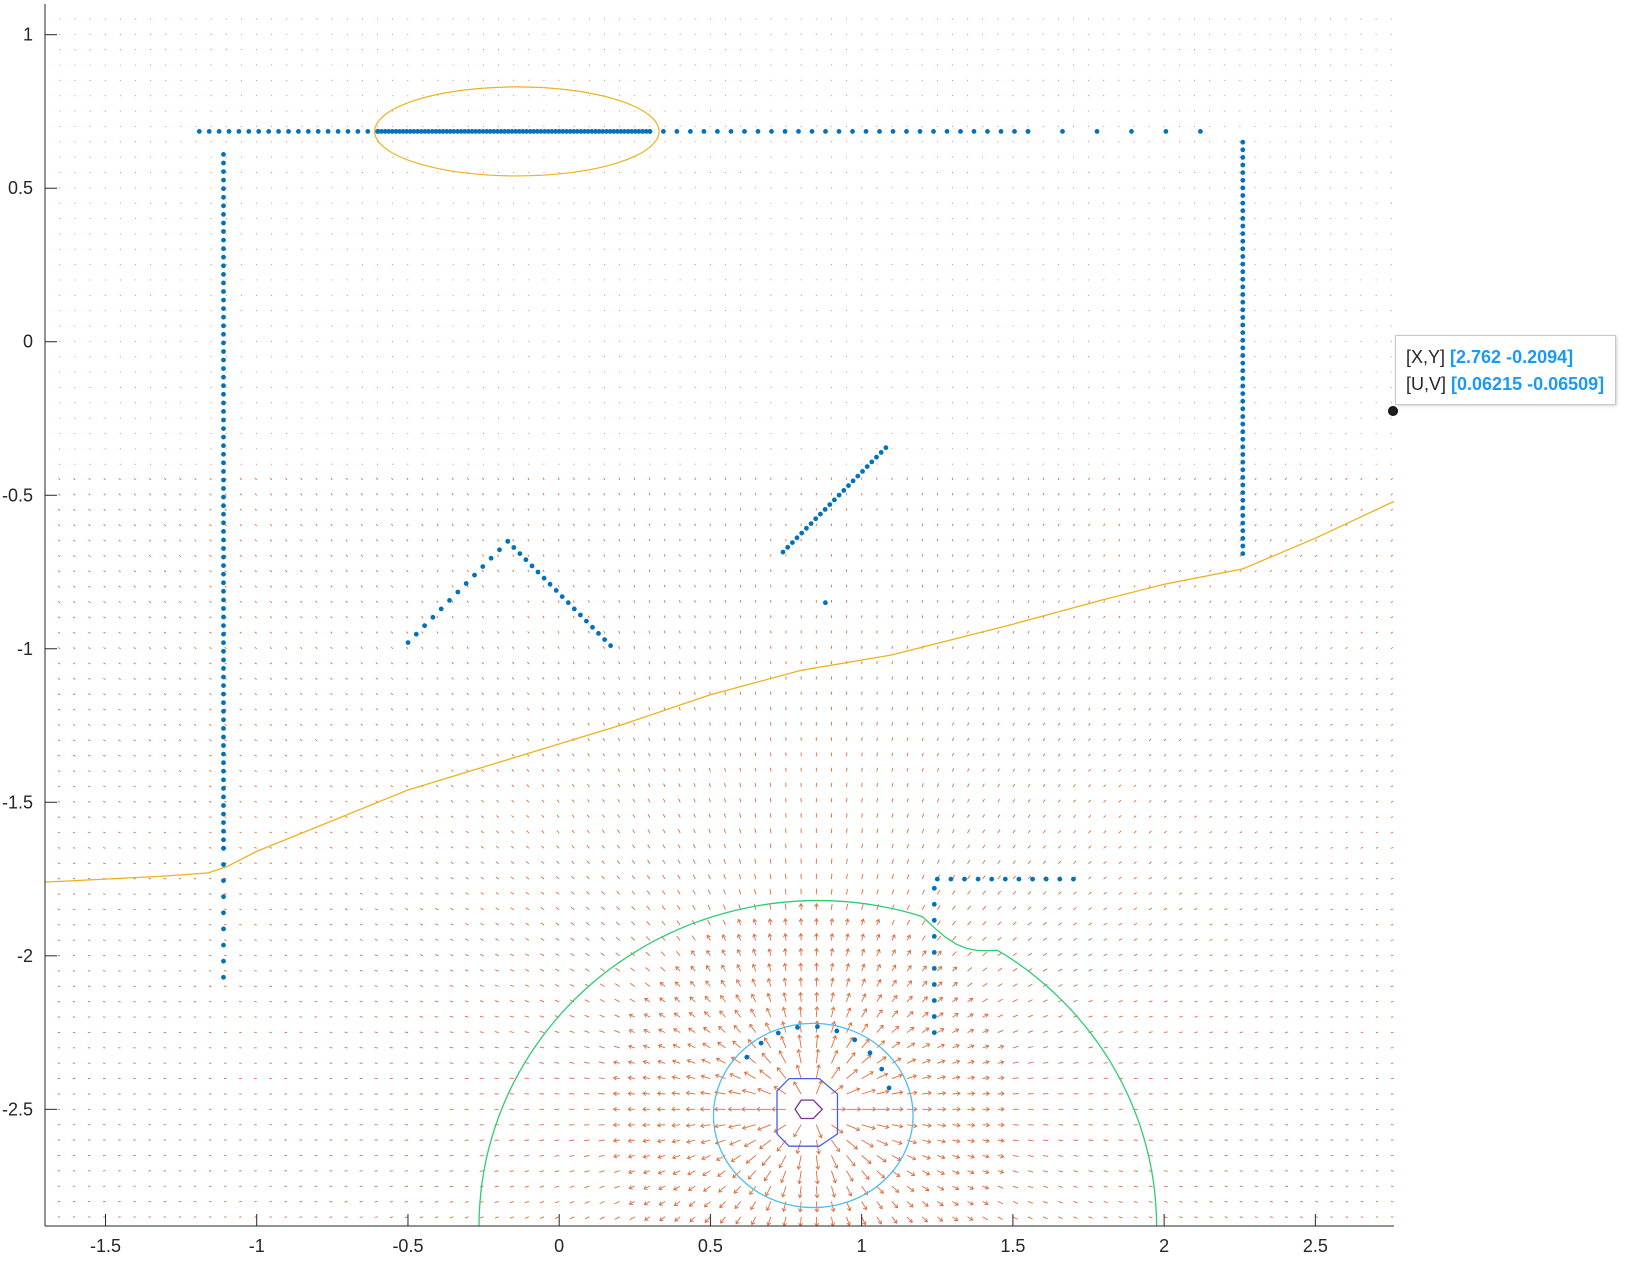 Image resolution: width=1650 pixels, height=1261 pixels. Describe the element at coordinates (20, 188) in the screenshot. I see `y-tick-label: 0.5` at that location.